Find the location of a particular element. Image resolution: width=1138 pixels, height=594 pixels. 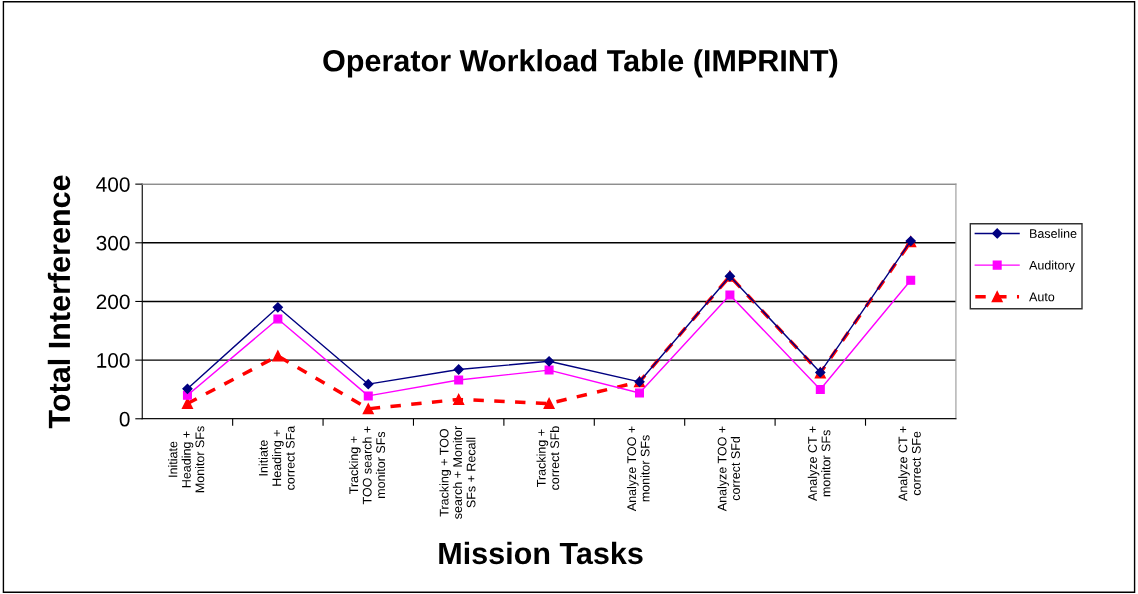

y-tick-label: 300 is located at coordinates (113, 243).